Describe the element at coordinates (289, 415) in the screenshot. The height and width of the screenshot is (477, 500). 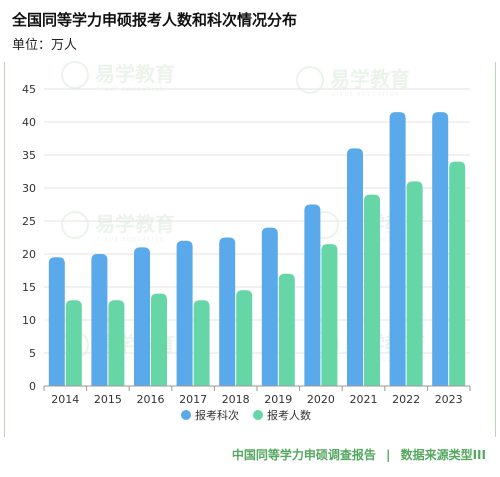
I see `legend-label-series2: 报考人数` at that location.